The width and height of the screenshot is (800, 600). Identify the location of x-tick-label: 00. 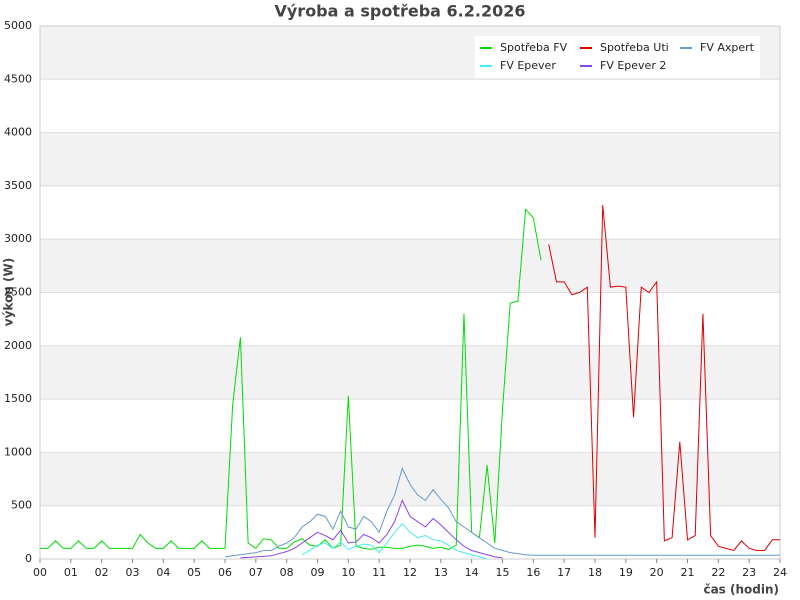
(40, 572).